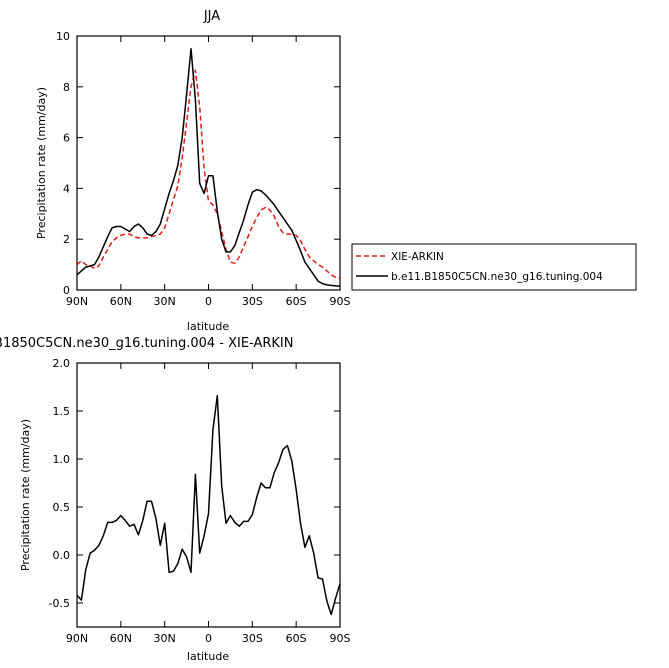  What do you see at coordinates (211, 16) in the screenshot?
I see `chart-title: JJA` at bounding box center [211, 16].